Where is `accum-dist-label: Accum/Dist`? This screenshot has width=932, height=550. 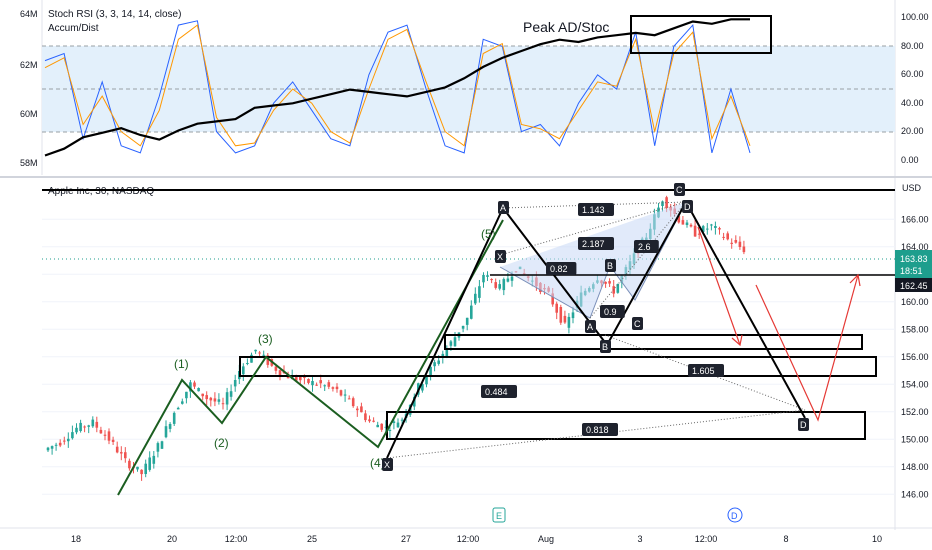 accum-dist-label: Accum/Dist is located at coordinates (73, 28).